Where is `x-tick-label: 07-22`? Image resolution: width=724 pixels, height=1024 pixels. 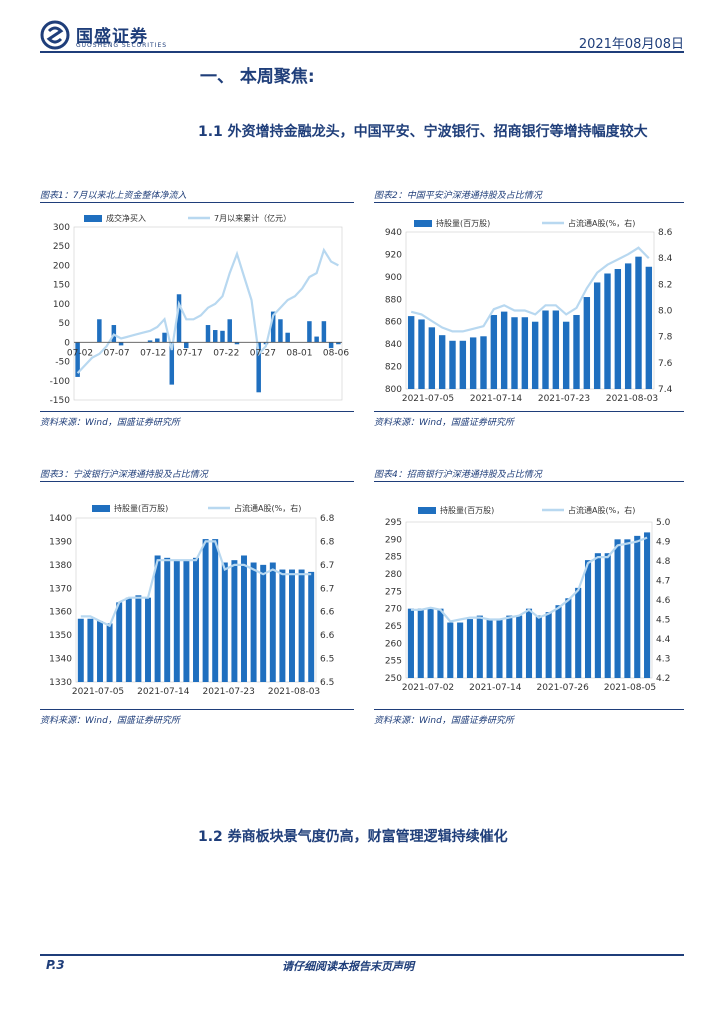
x-tick-label: 07-22 is located at coordinates (226, 353).